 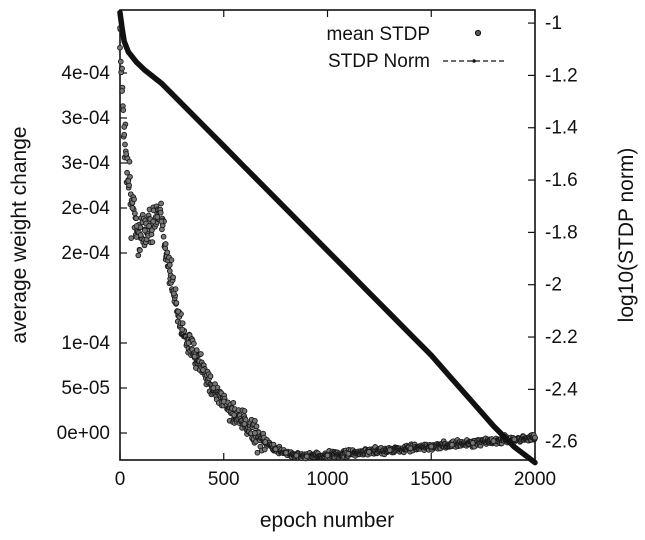 I want to click on y-right-tick-label: -1.2, so click(x=561, y=75).